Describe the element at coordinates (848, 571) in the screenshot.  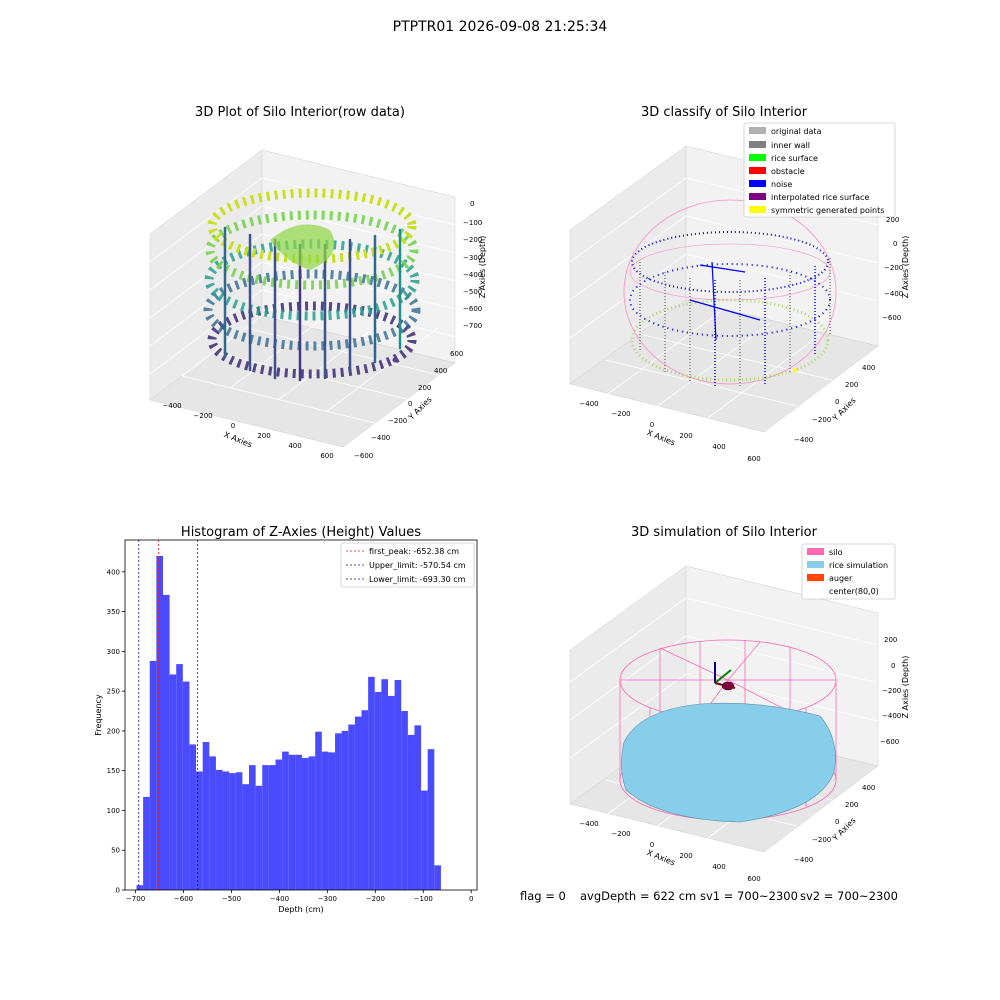
I see `simulation-legend: silo rice simulation auger center(80,0)` at that location.